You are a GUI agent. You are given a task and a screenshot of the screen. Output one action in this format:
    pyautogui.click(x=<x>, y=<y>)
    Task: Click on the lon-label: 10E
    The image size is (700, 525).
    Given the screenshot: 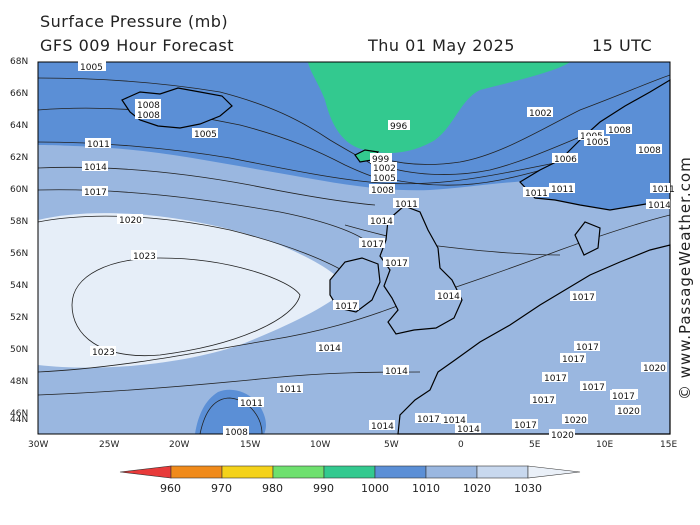 What is the action you would take?
    pyautogui.click(x=605, y=445)
    